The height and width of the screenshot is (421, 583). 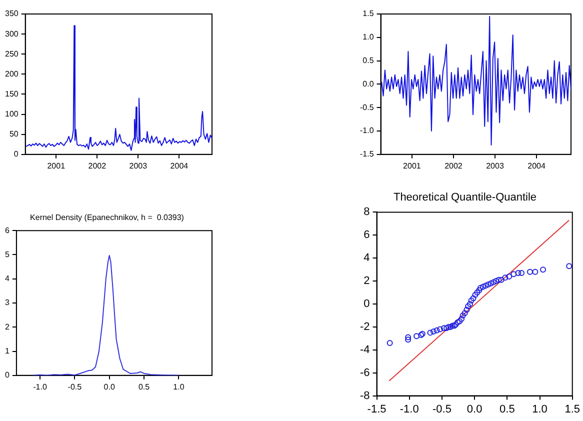 What do you see at coordinates (368, 61) in the screenshot?
I see `y-tick-label: 0.5` at bounding box center [368, 61].